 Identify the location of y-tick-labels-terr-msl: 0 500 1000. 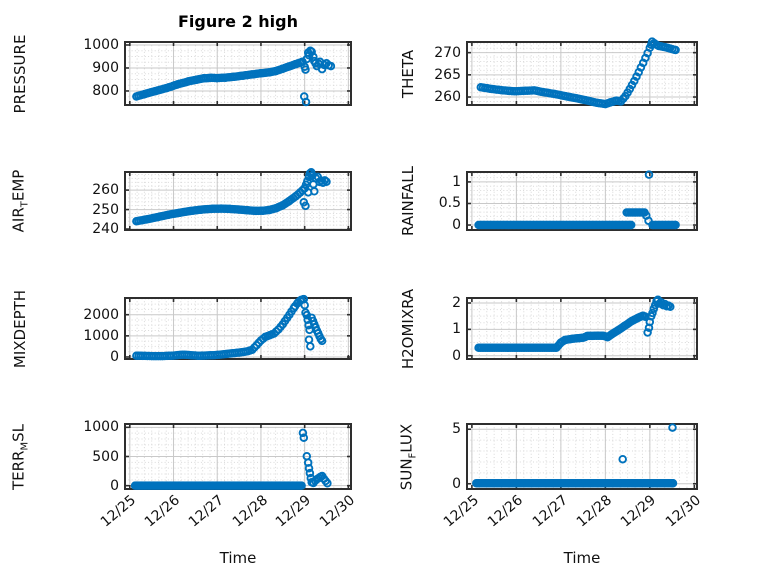
(93, 456).